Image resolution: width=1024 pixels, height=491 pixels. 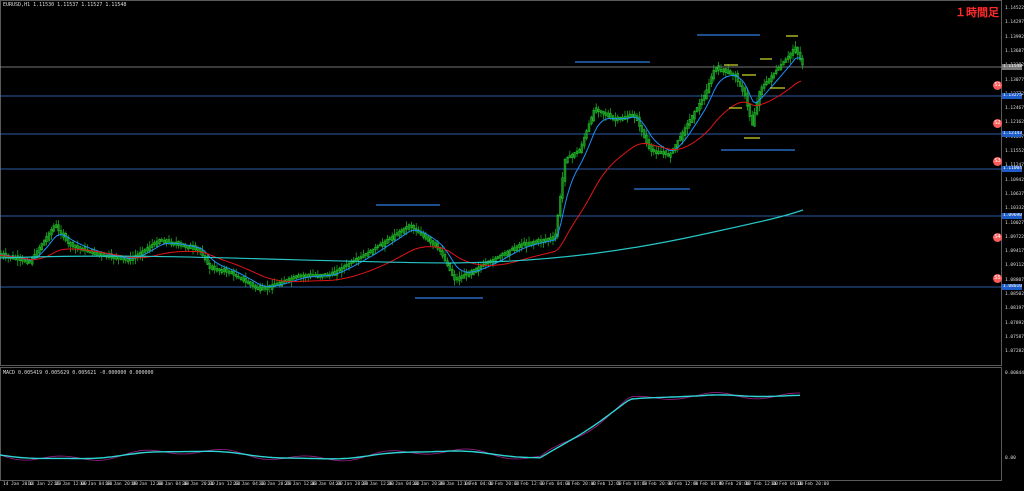 I want to click on level-price-box: 1.12143, so click(x=1012, y=134).